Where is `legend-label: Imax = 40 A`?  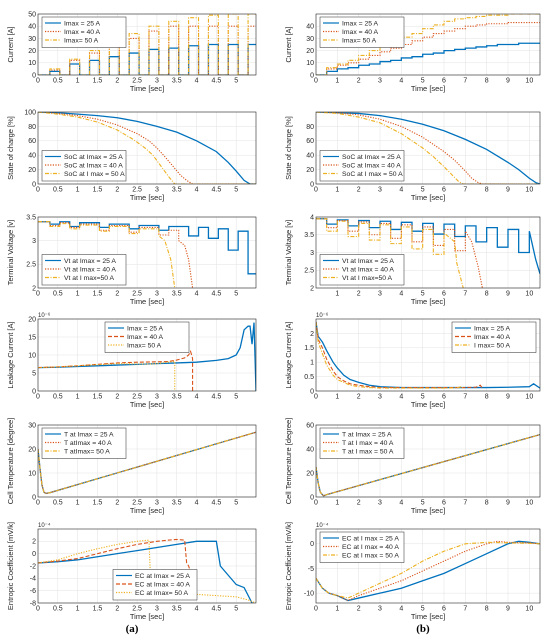
legend-label: Imax = 40 A is located at coordinates (82, 32).